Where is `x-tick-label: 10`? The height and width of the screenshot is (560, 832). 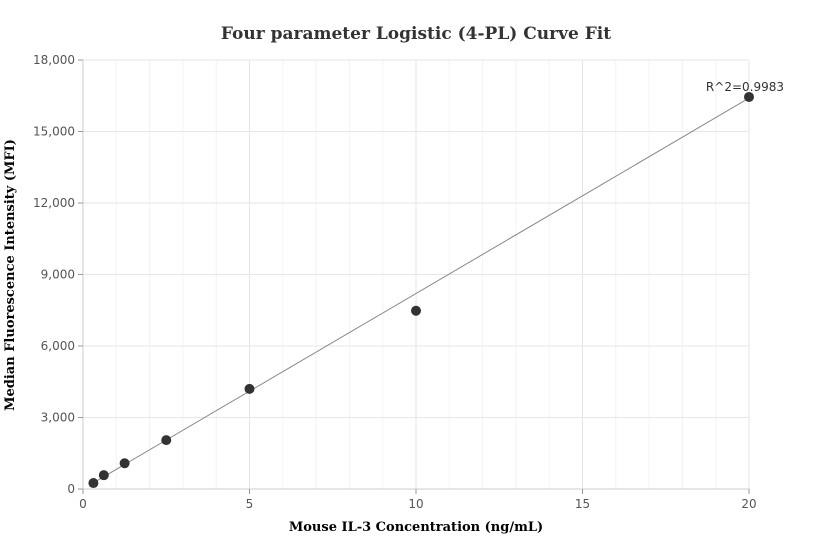
x-tick-label: 10 is located at coordinates (415, 504).